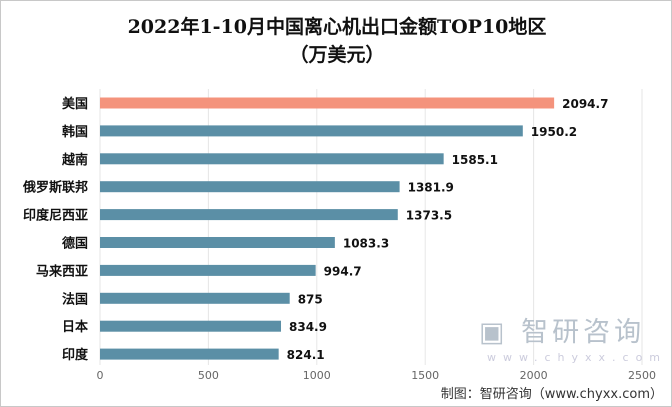 This screenshot has width=672, height=407. I want to click on title-text: 2022年1-10月中国离心机出口金额TOP10地区, so click(337, 27).